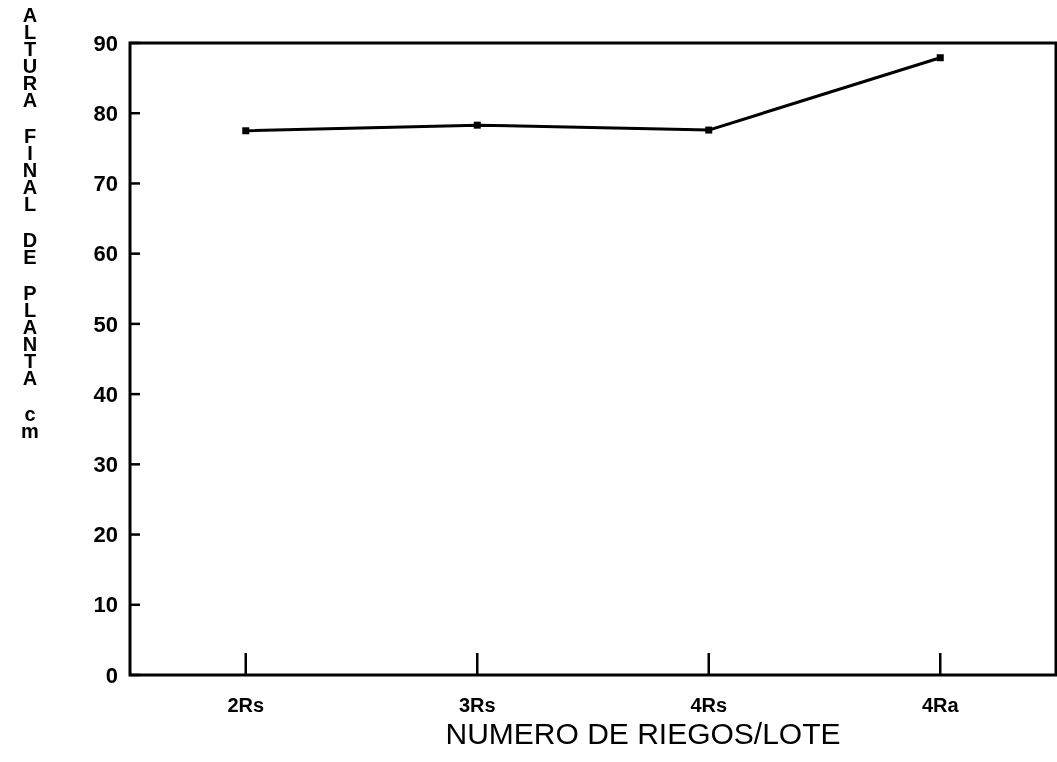 The image size is (1057, 762). I want to click on y-tick-label: 40, so click(105, 394).